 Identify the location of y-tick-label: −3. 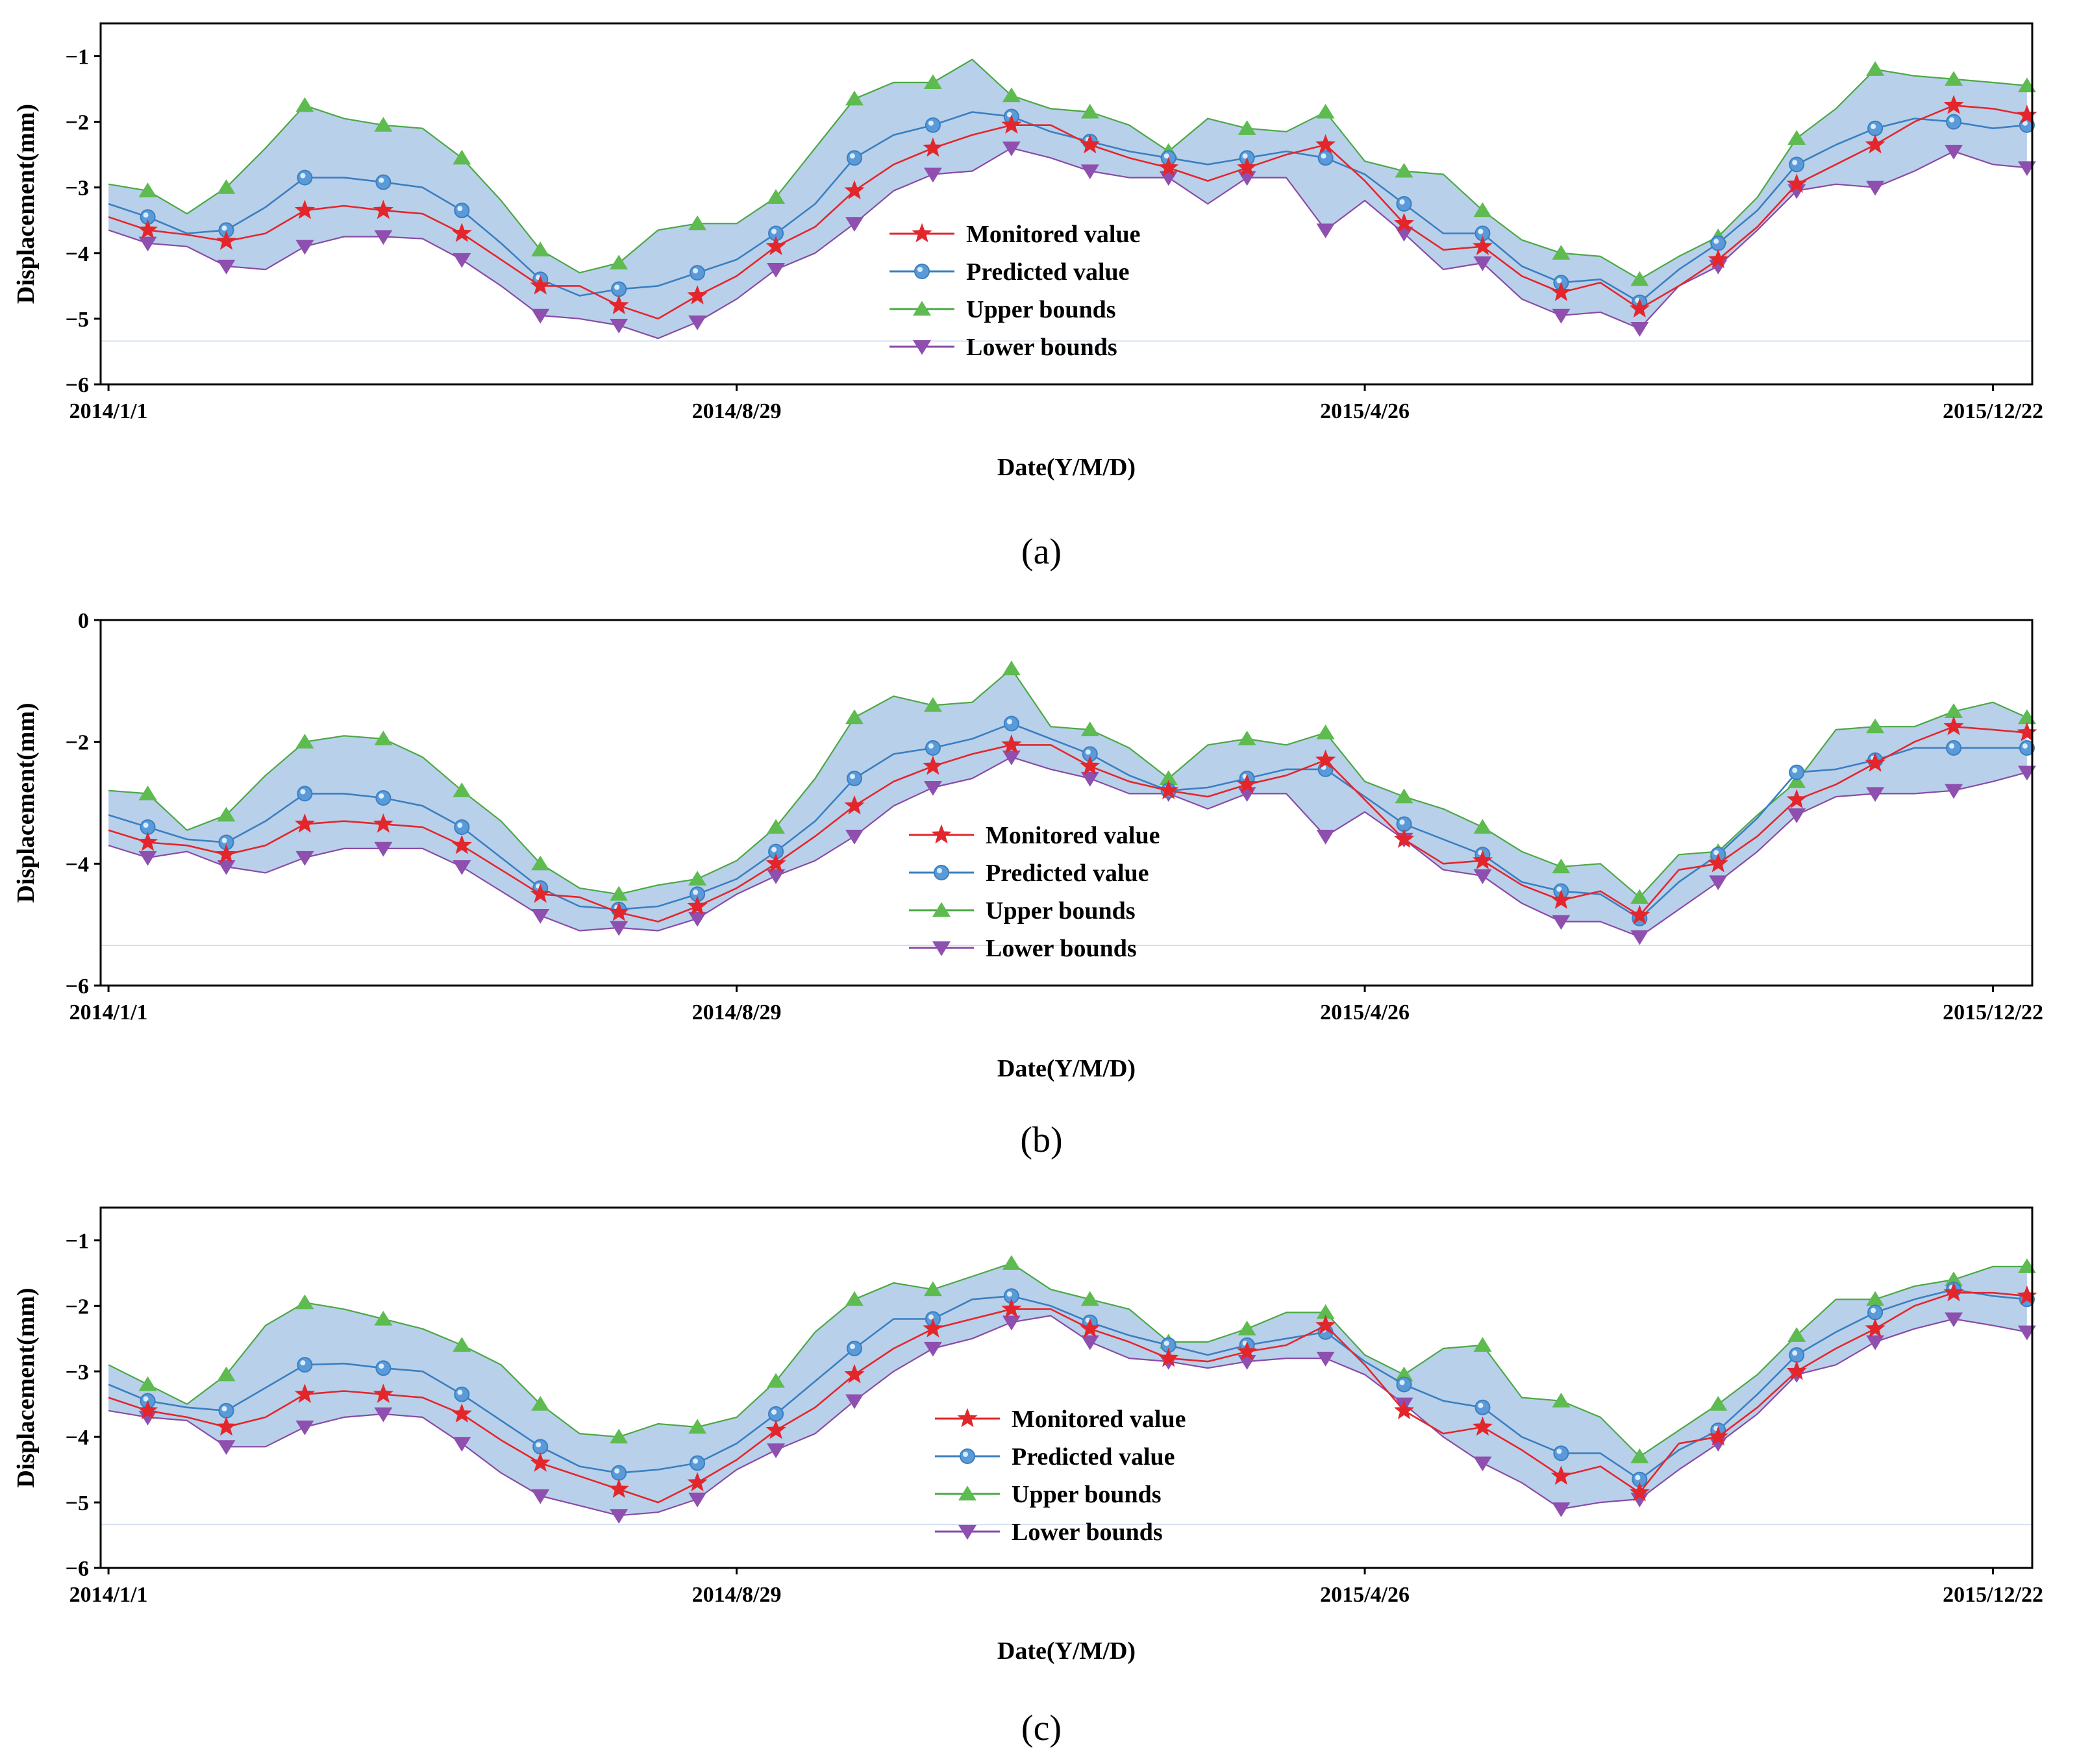
(77, 189).